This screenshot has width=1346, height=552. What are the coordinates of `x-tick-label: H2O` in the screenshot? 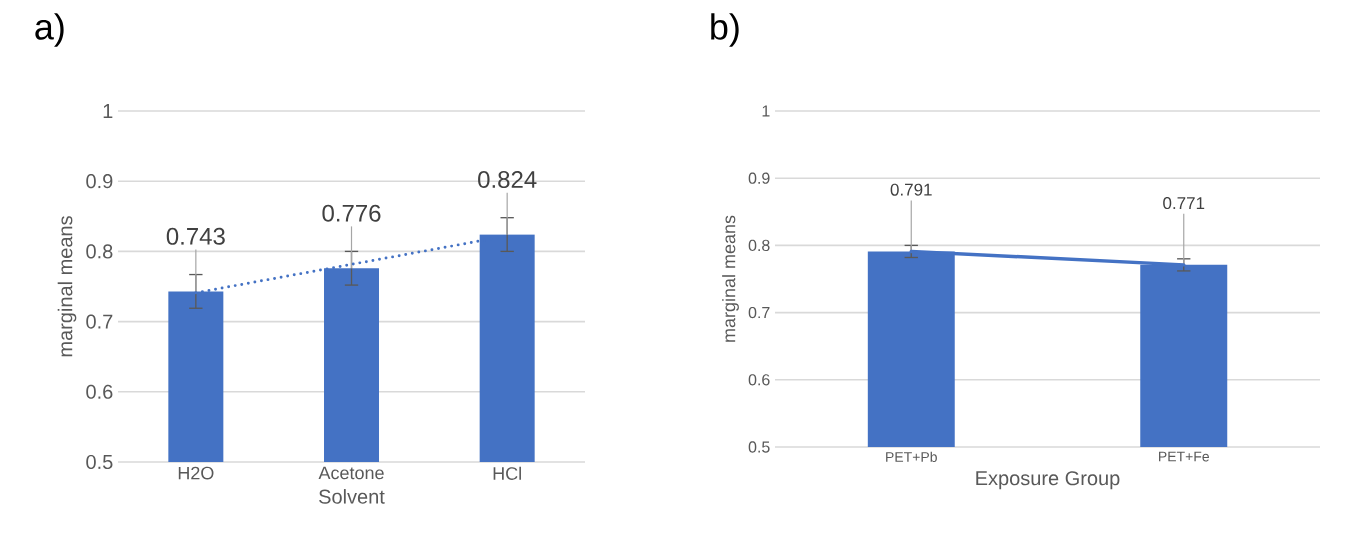 It's located at (196, 473).